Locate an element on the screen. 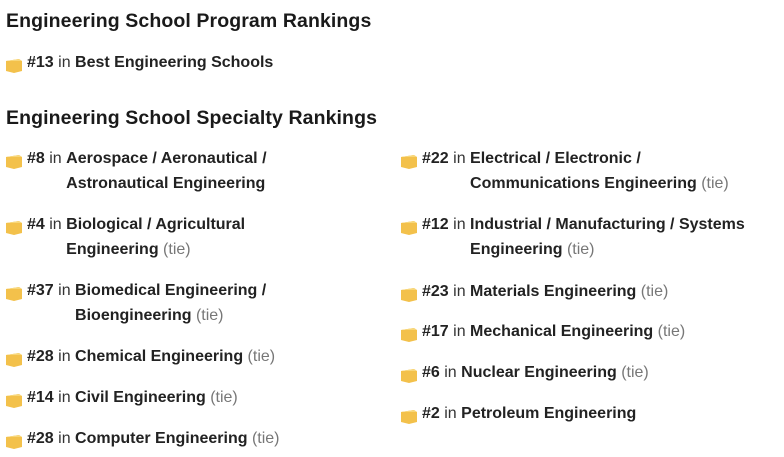 The height and width of the screenshot is (457, 784). ranking-name: Materials Engineering (tie) is located at coordinates (569, 291).